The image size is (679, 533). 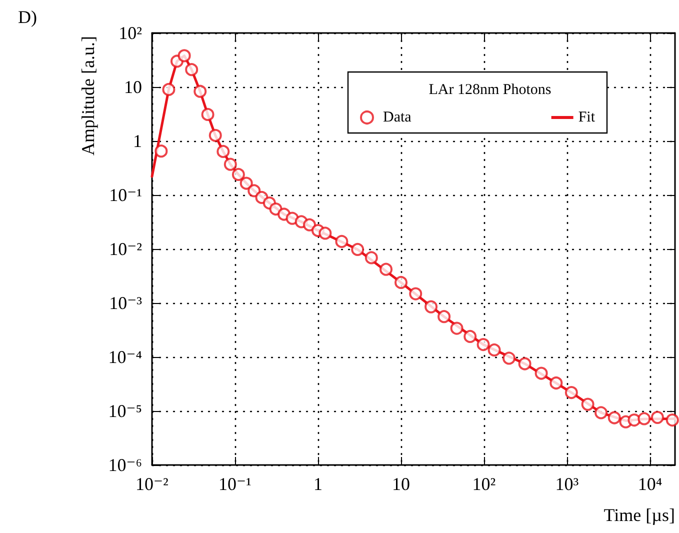 I want to click on y-tick-label: 10⁻⁵, so click(x=125, y=411).